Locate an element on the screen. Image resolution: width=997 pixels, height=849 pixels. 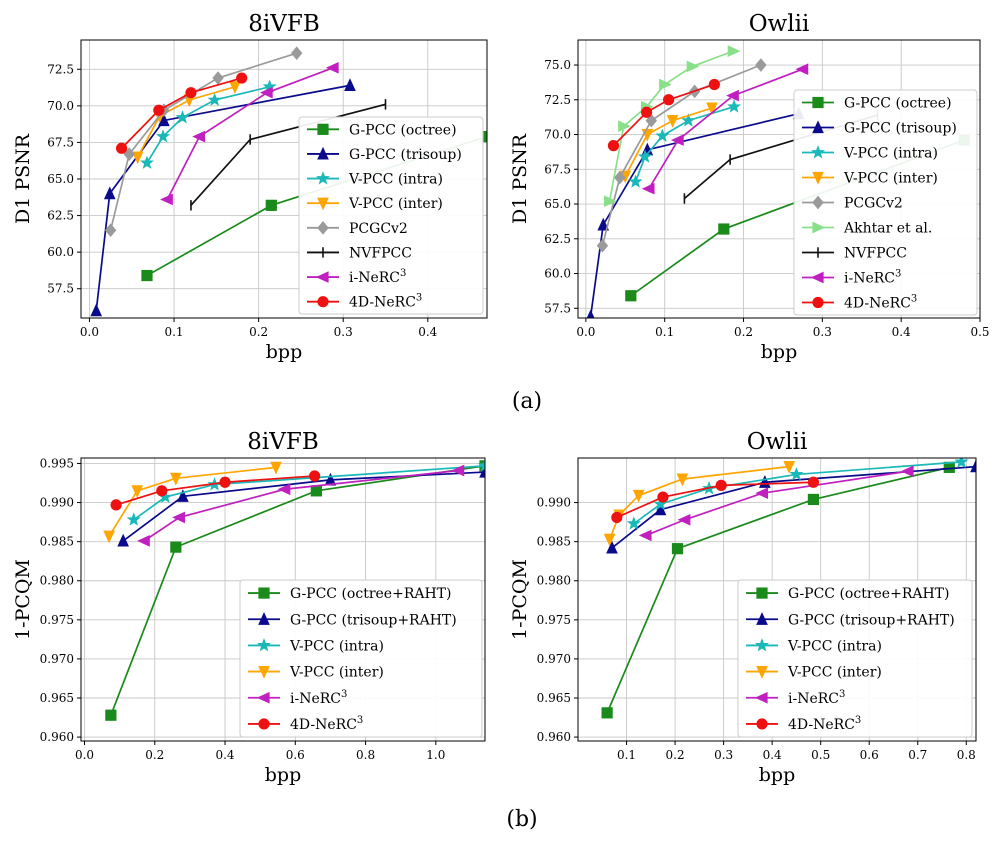
y-tick-label: 0.990 is located at coordinates (57, 503).